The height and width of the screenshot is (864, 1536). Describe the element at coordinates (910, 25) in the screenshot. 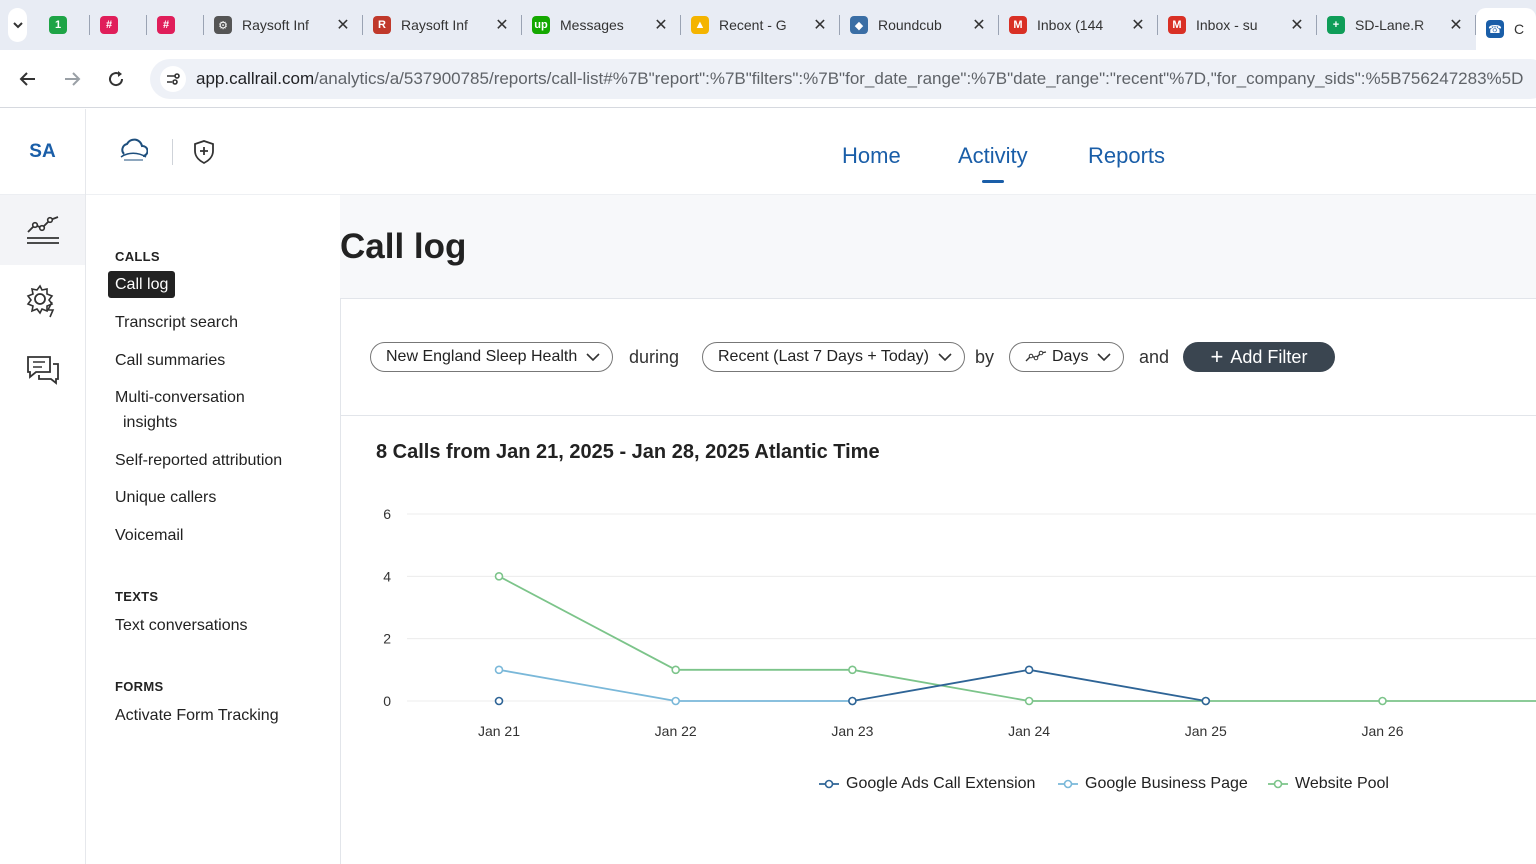

I see `tab-title: Roundcub` at that location.